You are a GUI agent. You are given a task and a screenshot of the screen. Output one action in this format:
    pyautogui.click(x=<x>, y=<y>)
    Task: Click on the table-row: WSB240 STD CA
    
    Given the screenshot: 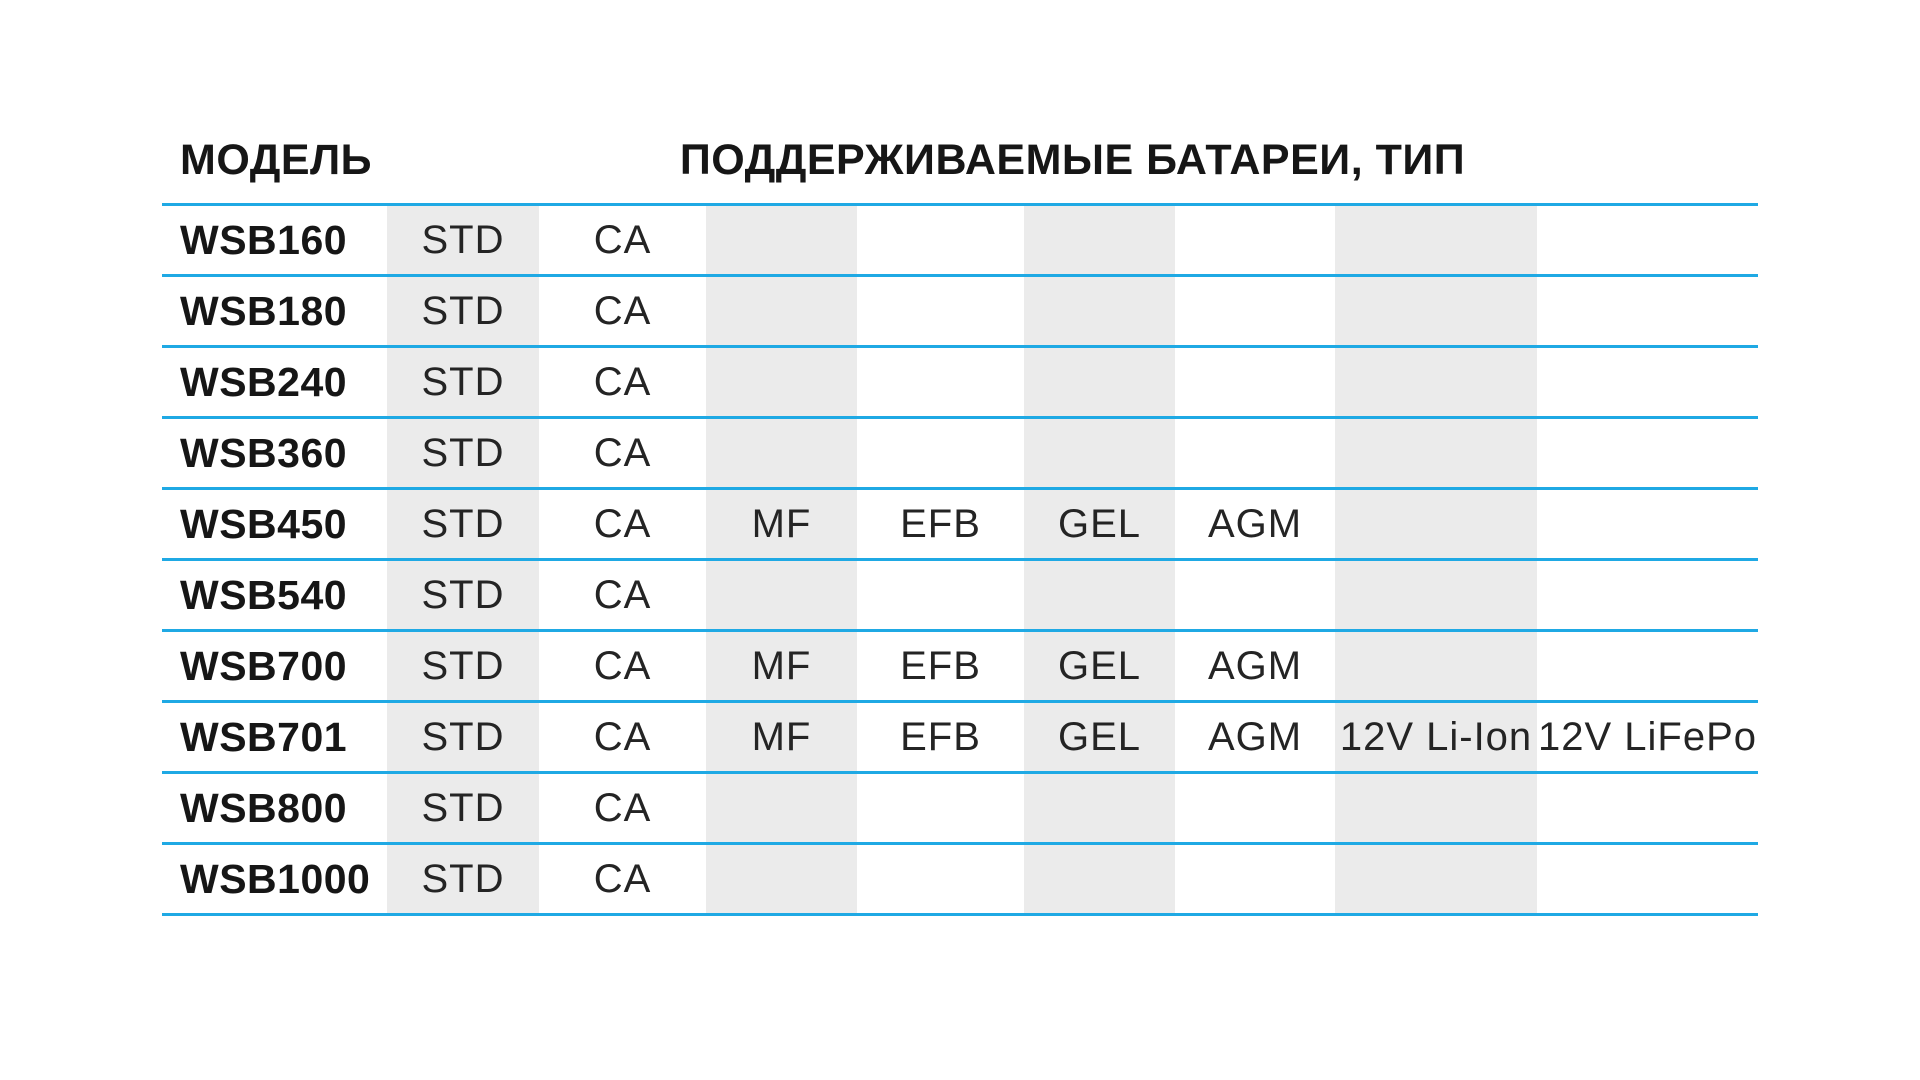 What is the action you would take?
    pyautogui.click(x=960, y=380)
    